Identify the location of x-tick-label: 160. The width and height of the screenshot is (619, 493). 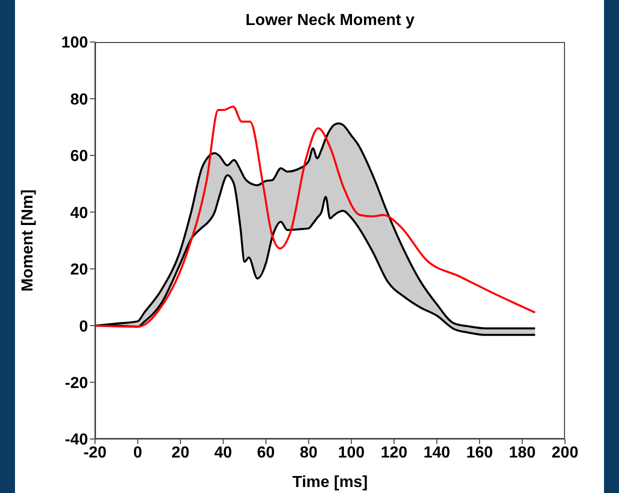
(479, 453).